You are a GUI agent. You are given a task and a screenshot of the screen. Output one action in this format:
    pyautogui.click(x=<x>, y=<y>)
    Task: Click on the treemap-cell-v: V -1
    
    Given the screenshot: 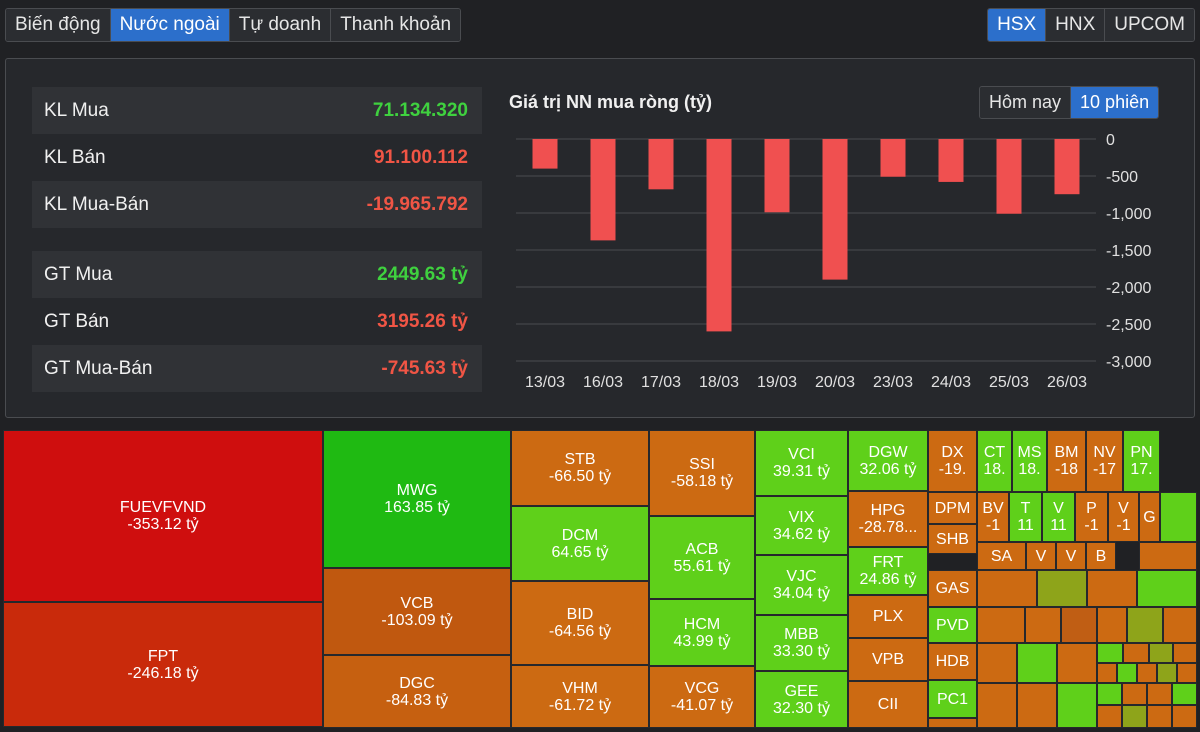 What is the action you would take?
    pyautogui.click(x=1123, y=517)
    